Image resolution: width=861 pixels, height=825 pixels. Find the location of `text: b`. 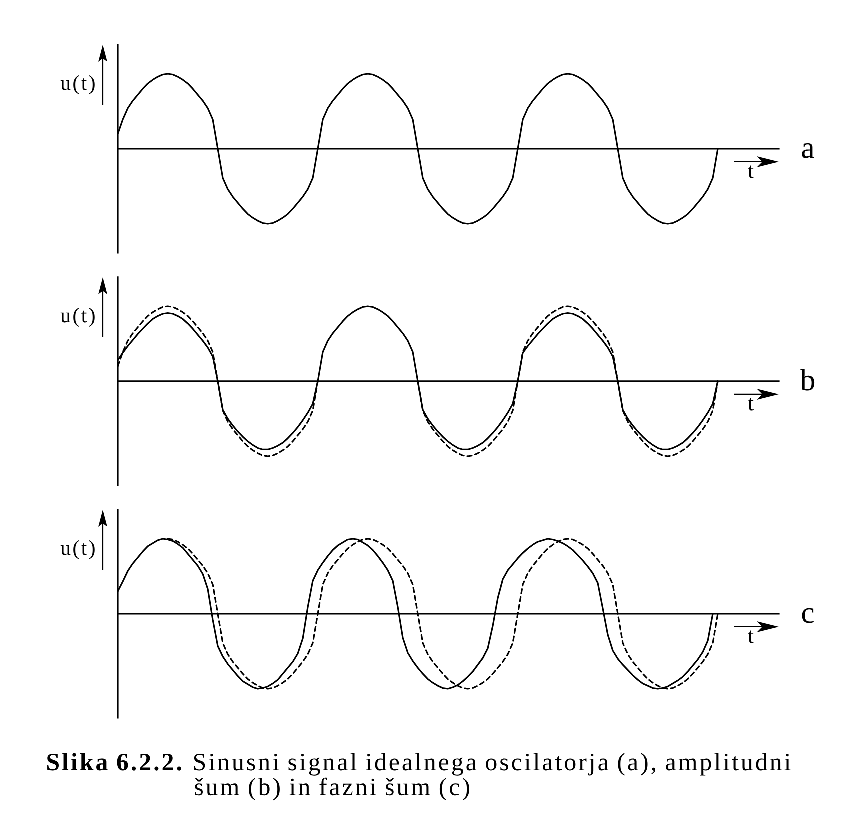

text: b is located at coordinates (807, 380).